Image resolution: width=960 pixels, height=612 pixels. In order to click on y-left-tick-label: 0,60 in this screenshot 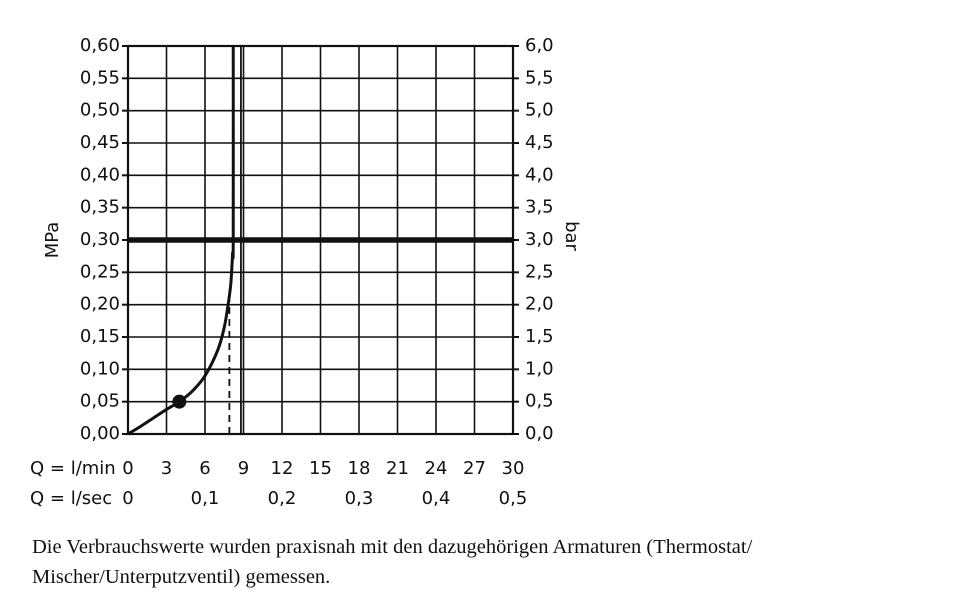, I will do `click(100, 45)`.